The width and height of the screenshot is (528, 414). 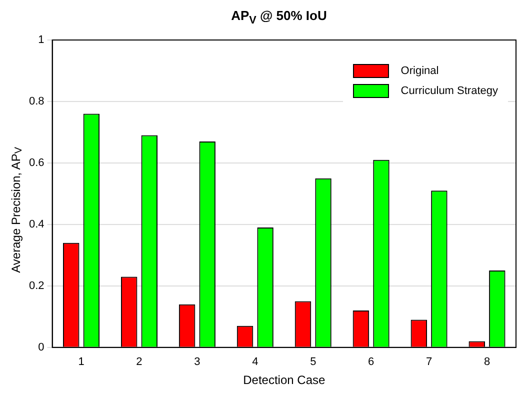 What do you see at coordinates (419, 71) in the screenshot?
I see `legend-label: Original` at bounding box center [419, 71].